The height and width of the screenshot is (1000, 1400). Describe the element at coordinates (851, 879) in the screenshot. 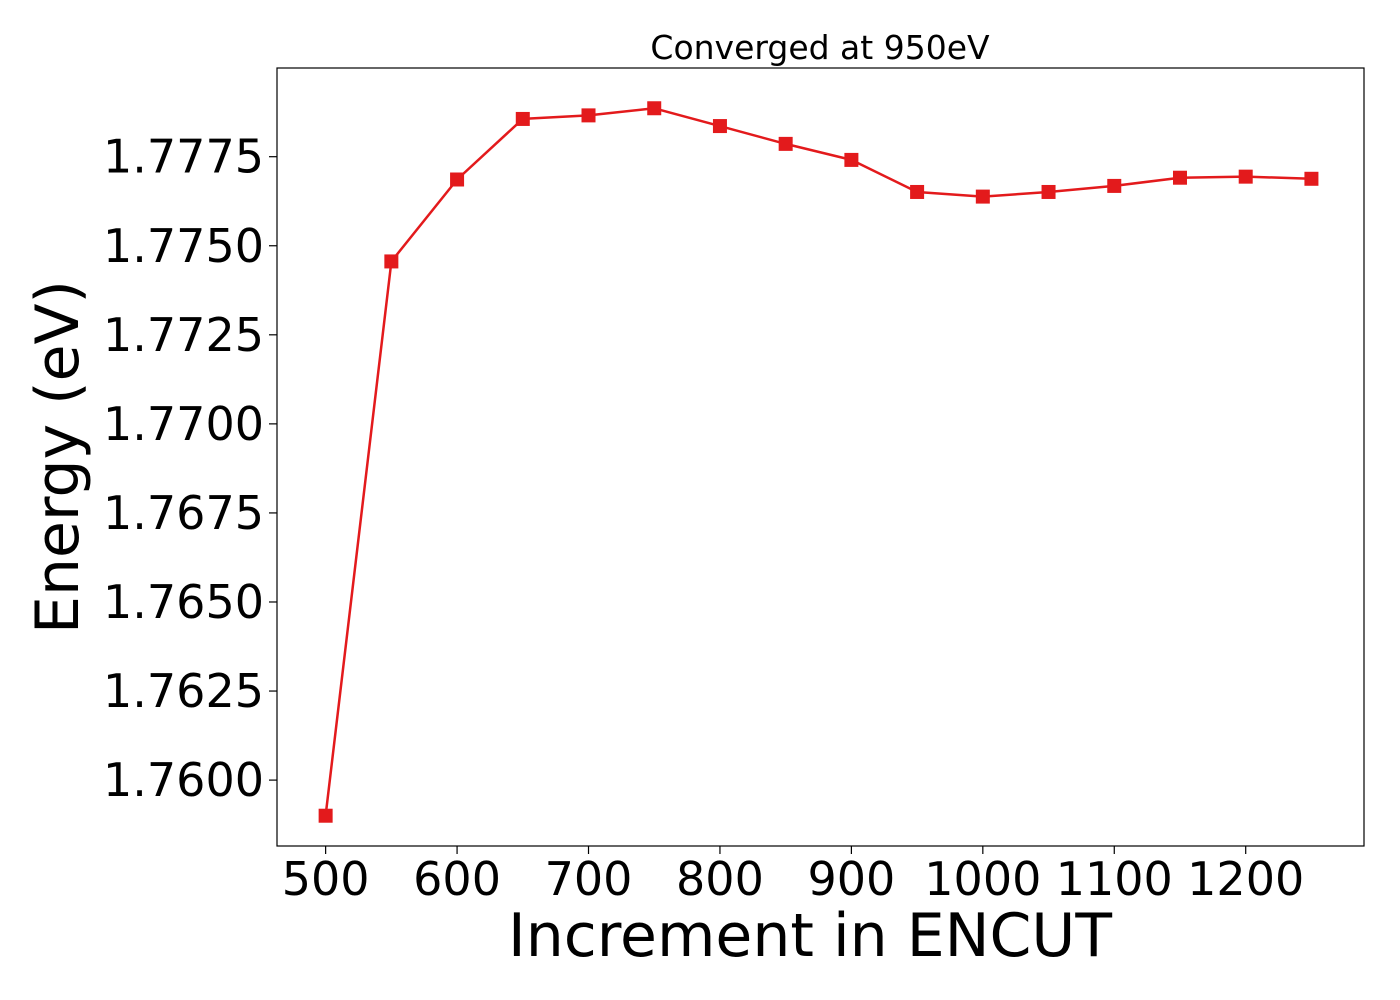

I see `x-tick-label: 900` at that location.